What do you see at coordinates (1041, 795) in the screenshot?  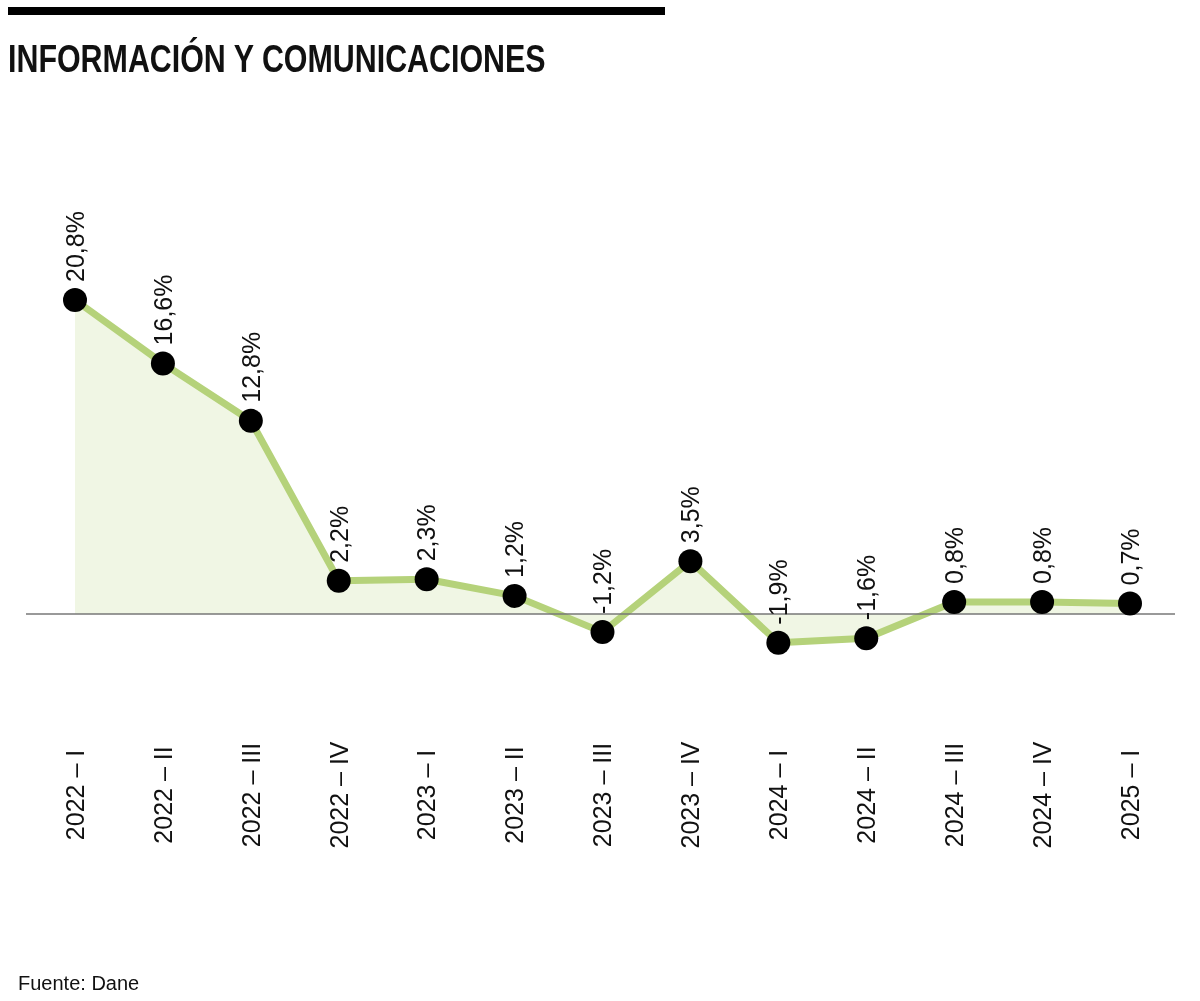 I see `x-tick-label: 2024 – IV` at bounding box center [1041, 795].